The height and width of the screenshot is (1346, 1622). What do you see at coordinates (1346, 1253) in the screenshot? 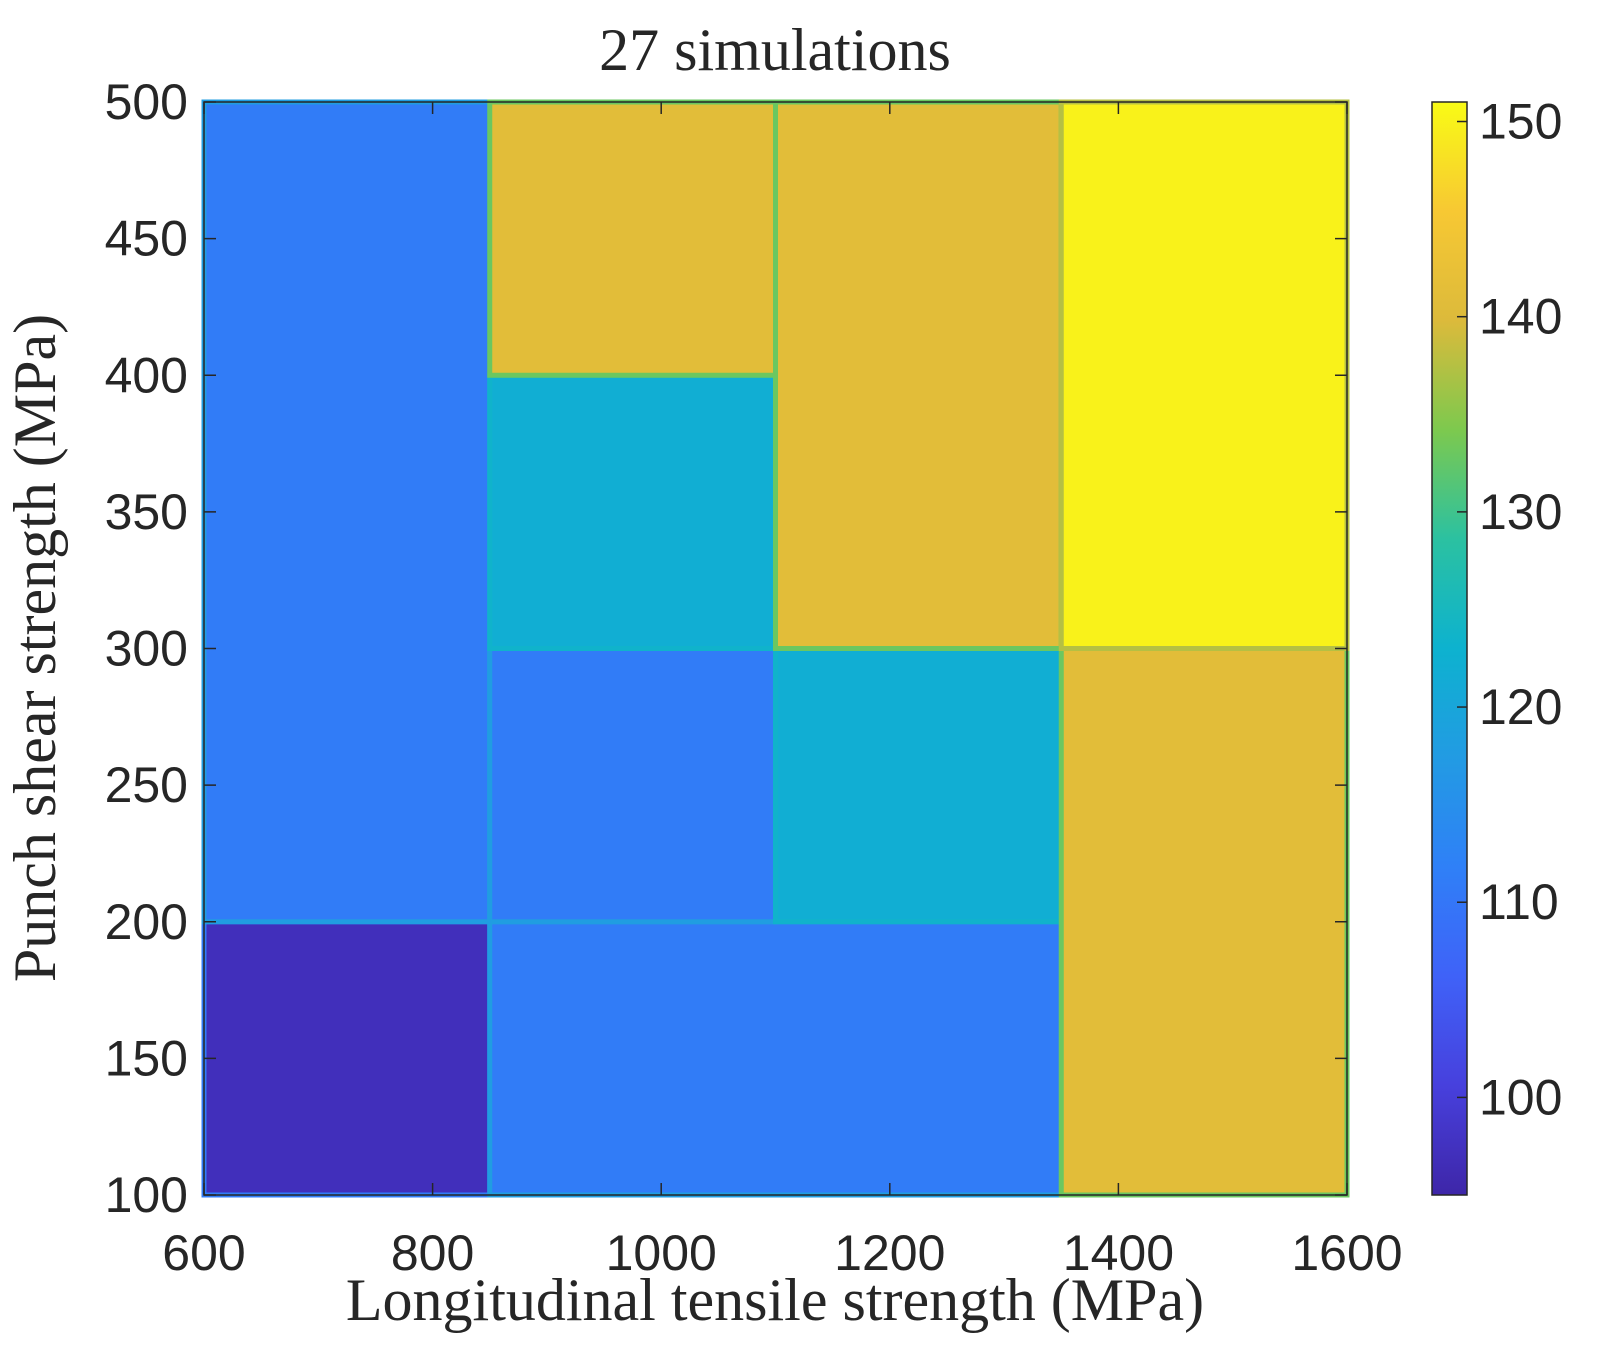
I see `x-tick-label: 1600` at bounding box center [1346, 1253].